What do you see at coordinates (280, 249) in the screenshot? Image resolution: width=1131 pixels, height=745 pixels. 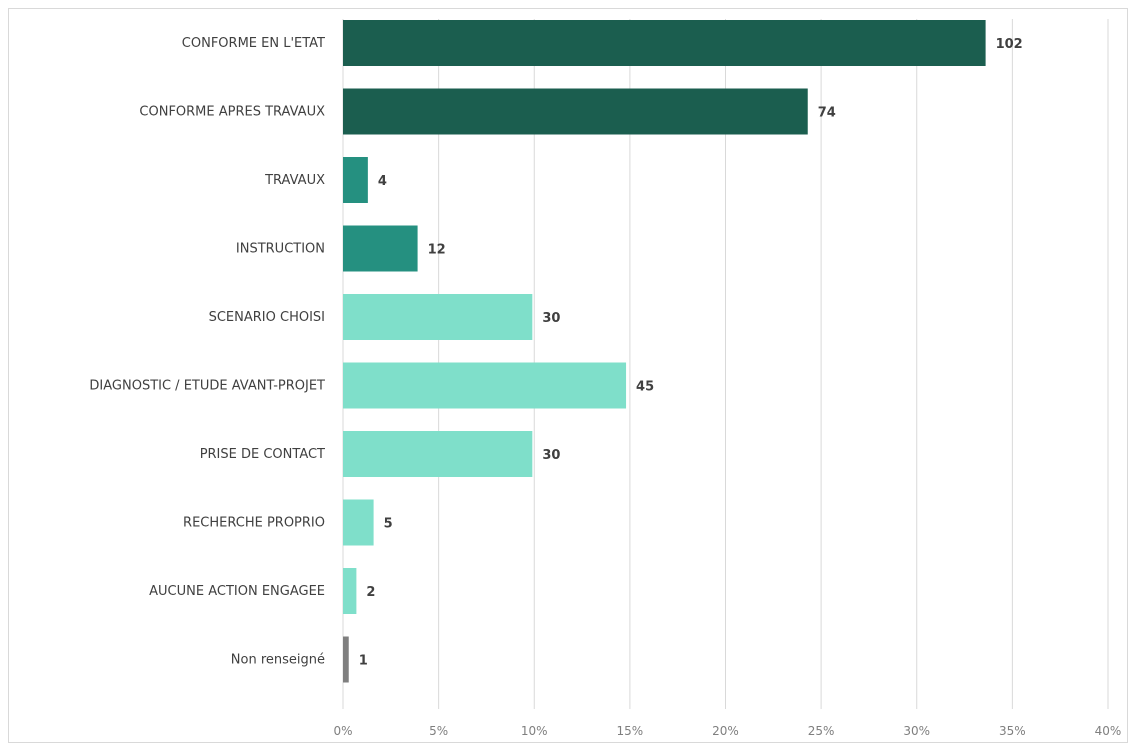 I see `category-label: INSTRUCTION` at bounding box center [280, 249].